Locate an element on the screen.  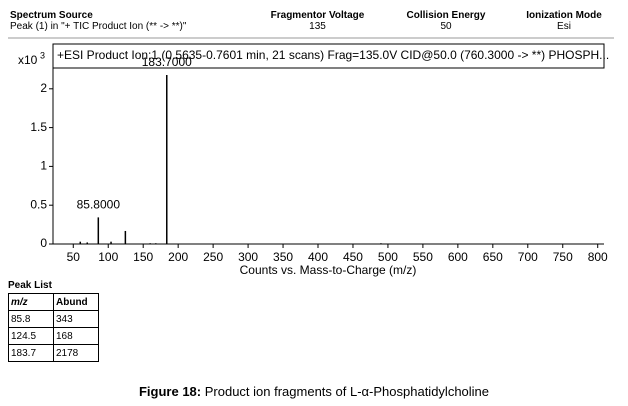
header-value: 50 is located at coordinates (446, 26).